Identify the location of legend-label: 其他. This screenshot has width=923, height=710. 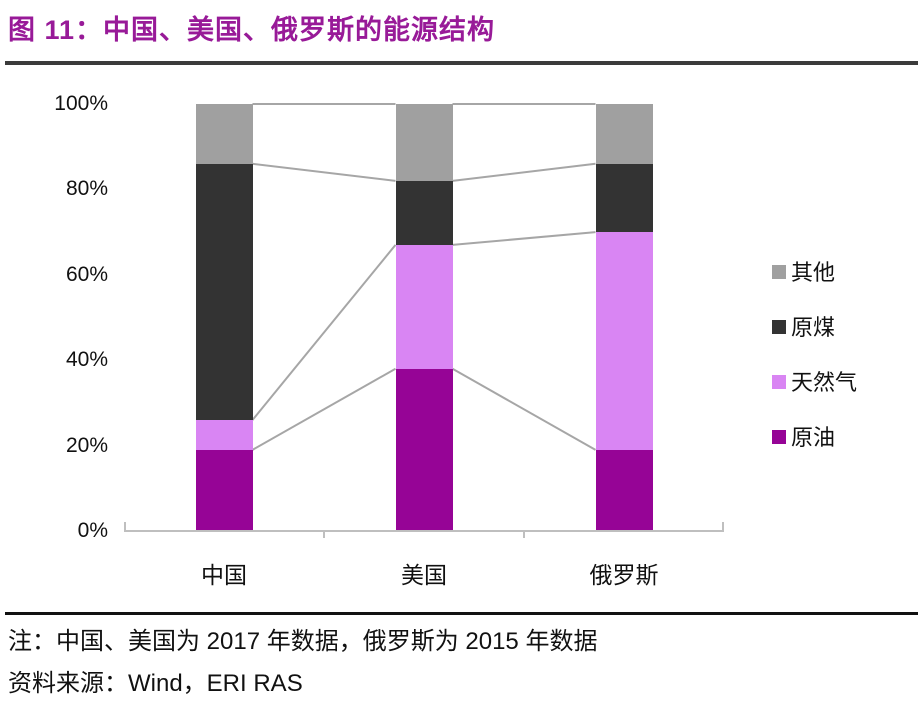
(813, 272).